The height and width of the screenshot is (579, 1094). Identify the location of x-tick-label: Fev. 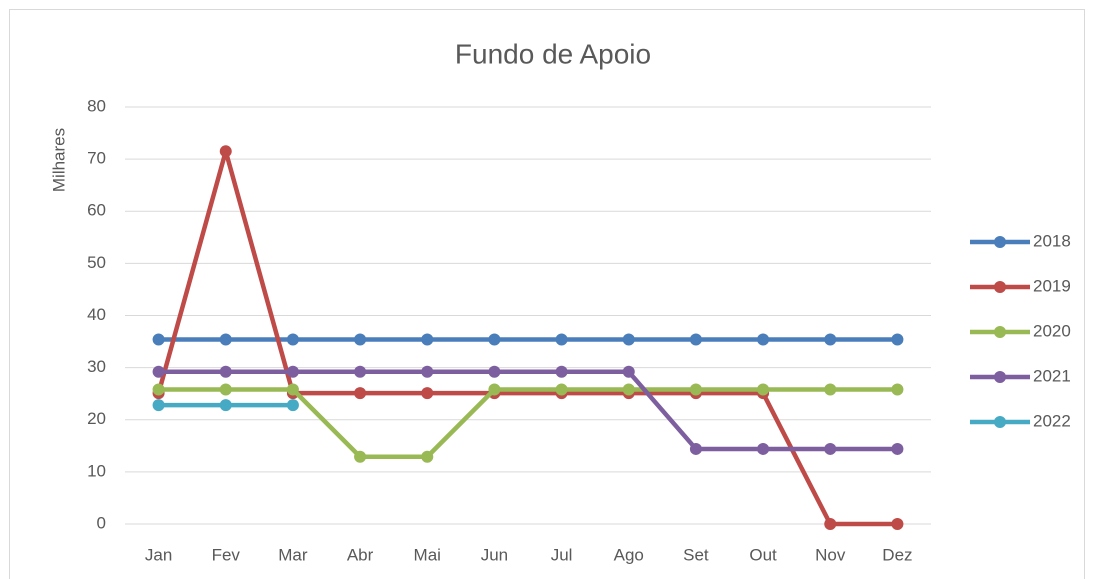
(226, 554).